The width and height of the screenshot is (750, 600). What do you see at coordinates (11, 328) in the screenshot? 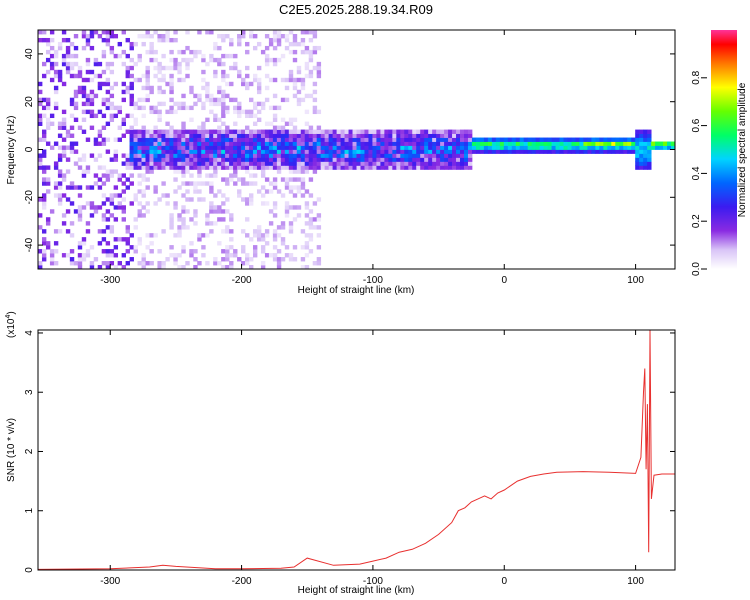
I see `snr-multiplier-base: (x10` at bounding box center [11, 328].